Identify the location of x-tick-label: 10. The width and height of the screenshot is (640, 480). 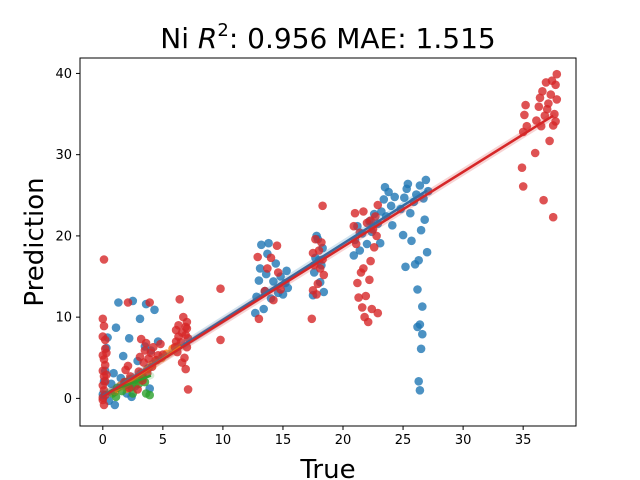
(223, 440).